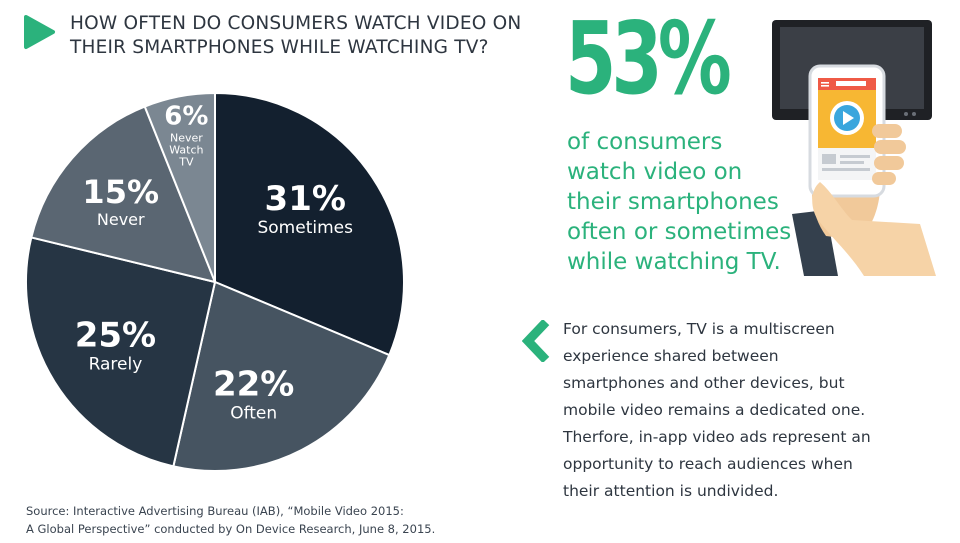  Describe the element at coordinates (39, 32) in the screenshot. I see `play-triangle-icon` at that location.